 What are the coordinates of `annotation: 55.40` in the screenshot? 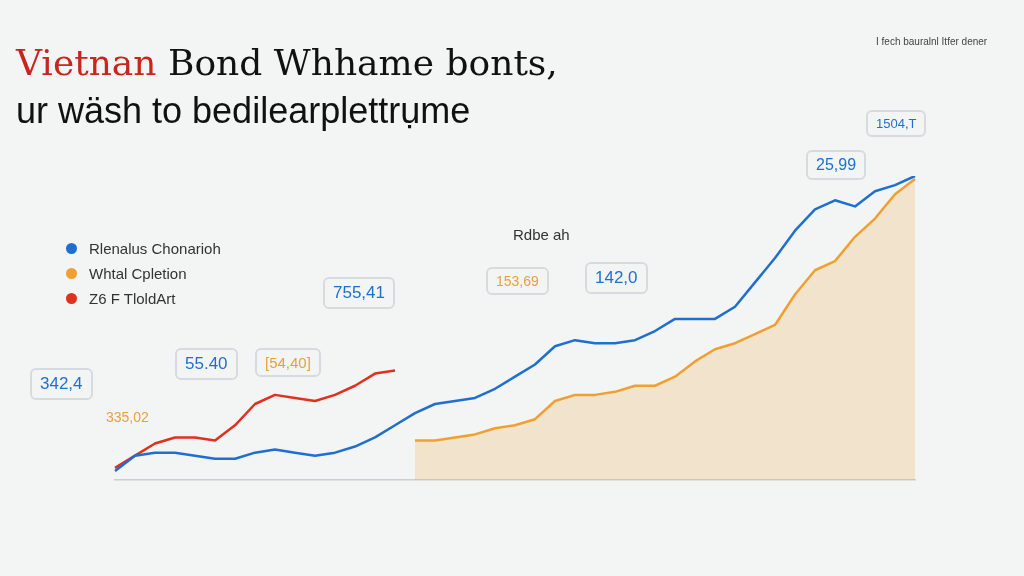 It's located at (206, 364).